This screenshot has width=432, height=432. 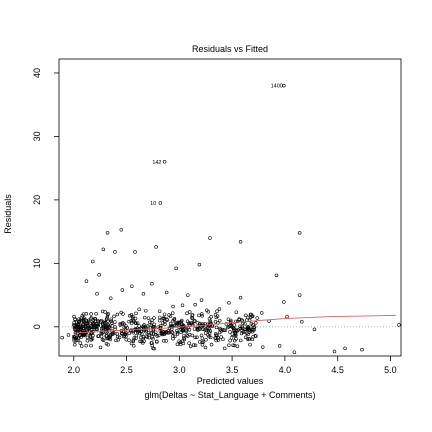 What do you see at coordinates (37, 326) in the screenshot?
I see `y-tick-label: 0` at bounding box center [37, 326].